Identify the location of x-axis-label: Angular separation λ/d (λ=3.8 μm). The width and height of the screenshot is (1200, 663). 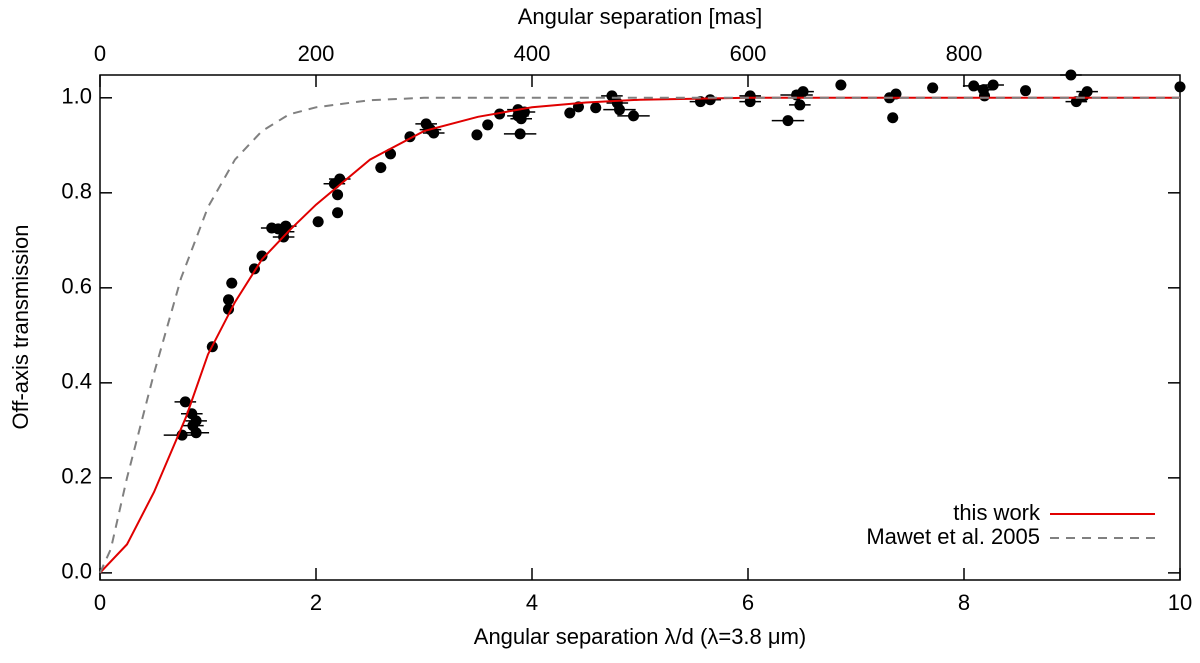
(640, 636).